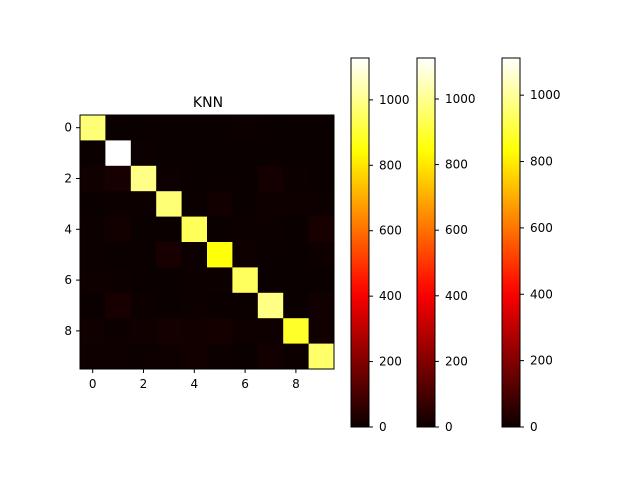  I want to click on colorbar-3: 0 200 400 600 800 1000, so click(531, 245).